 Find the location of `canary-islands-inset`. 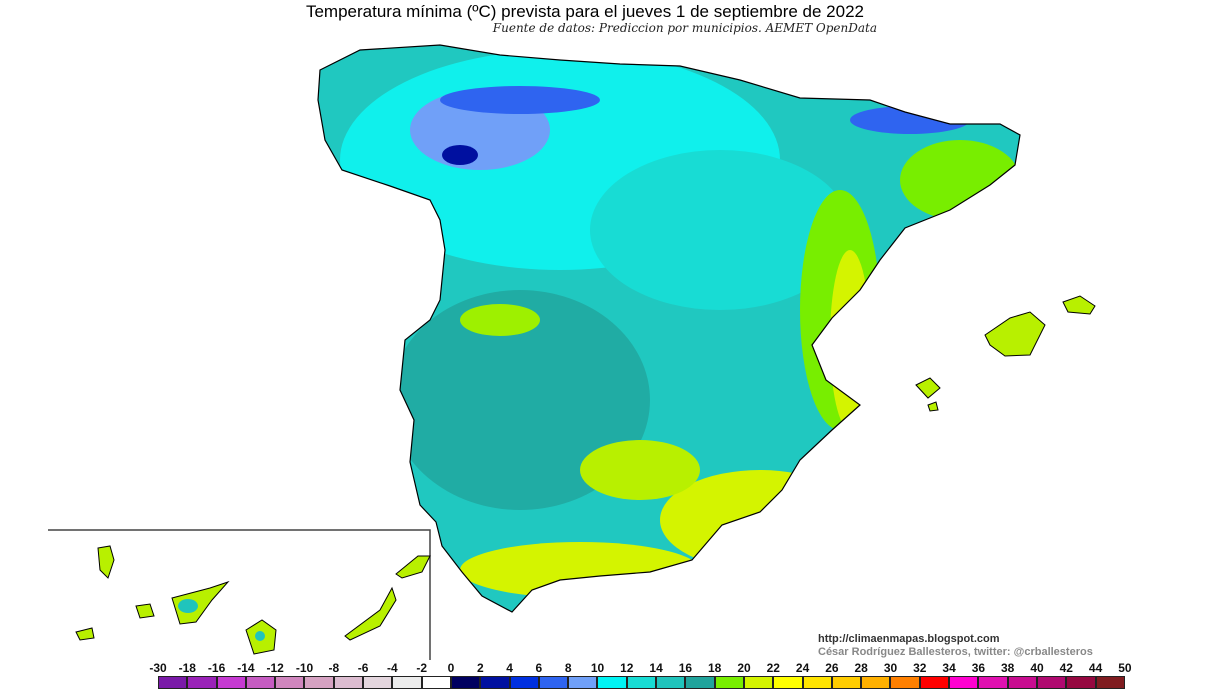

canary-islands-inset is located at coordinates (239, 594).